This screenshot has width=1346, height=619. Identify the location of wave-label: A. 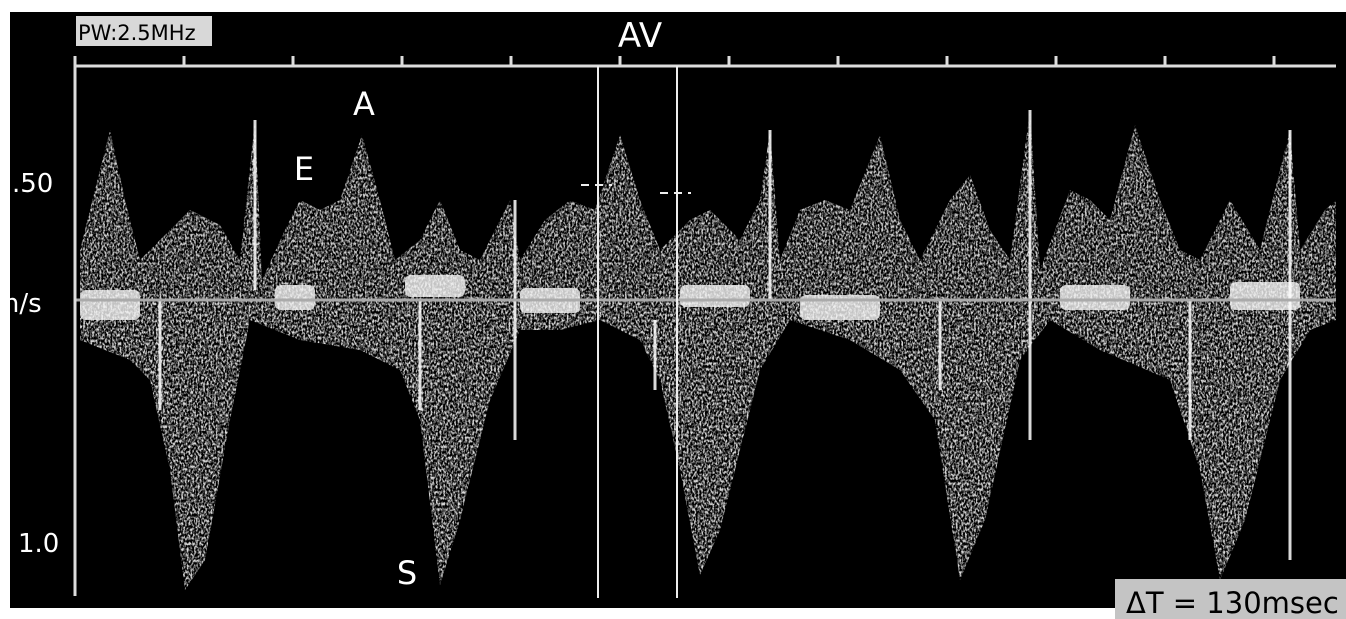
(364, 104).